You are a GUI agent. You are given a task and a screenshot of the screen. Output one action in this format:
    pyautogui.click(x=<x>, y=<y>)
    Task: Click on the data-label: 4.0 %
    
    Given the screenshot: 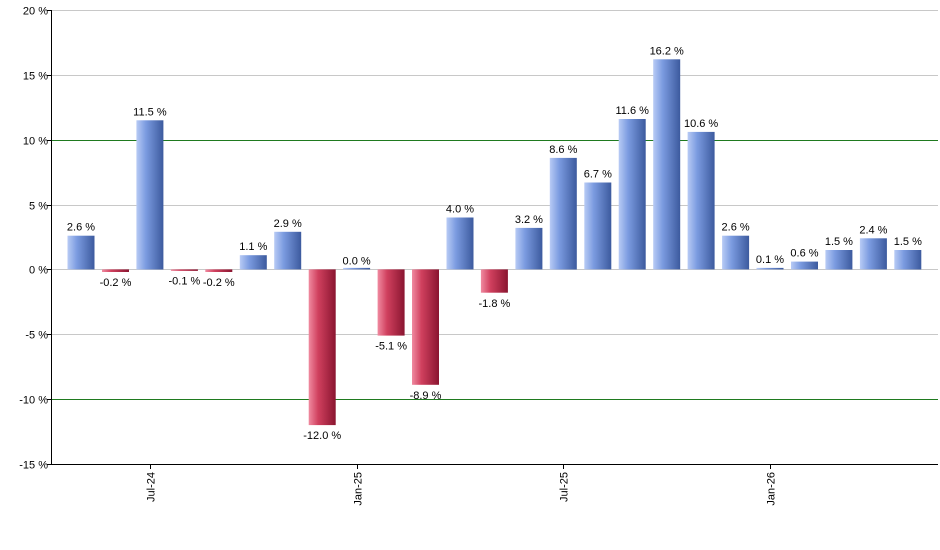 What is the action you would take?
    pyautogui.click(x=460, y=210)
    